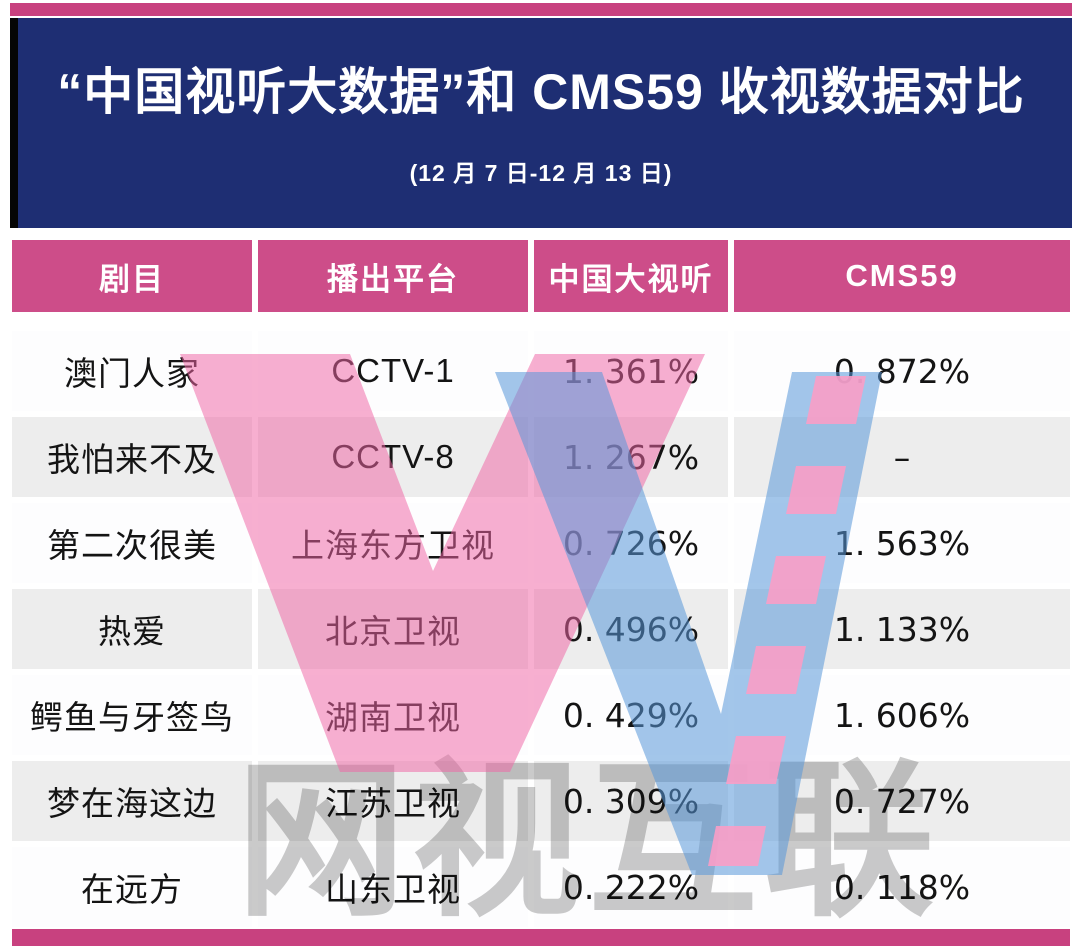  I want to click on drama-name-cell: 我怕来不及, so click(132, 457).